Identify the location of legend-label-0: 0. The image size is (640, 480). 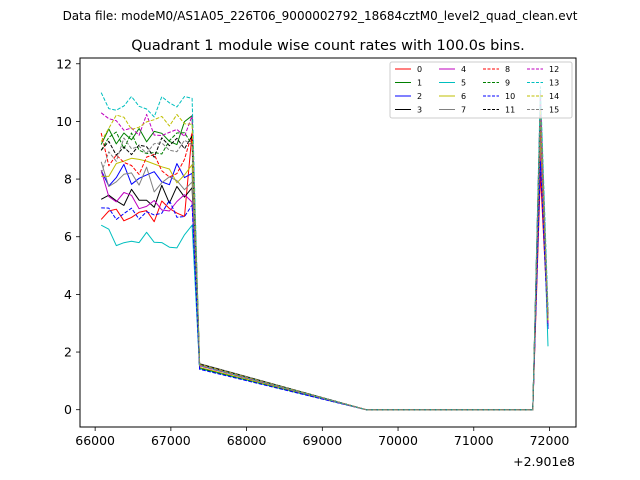
(419, 69).